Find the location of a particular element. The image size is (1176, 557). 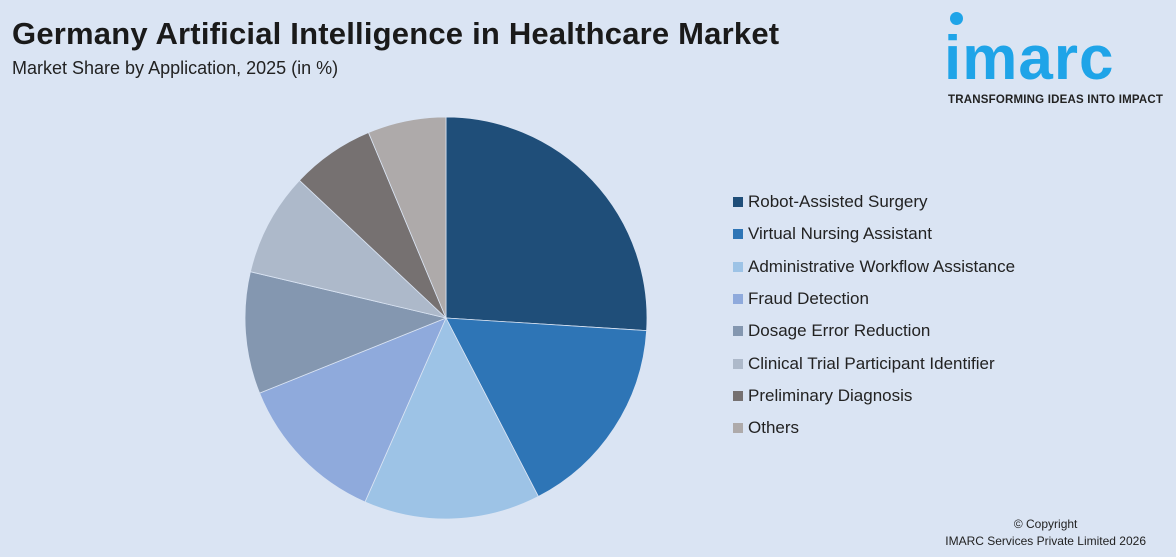

legend-item: Fraud Detection is located at coordinates (874, 299).